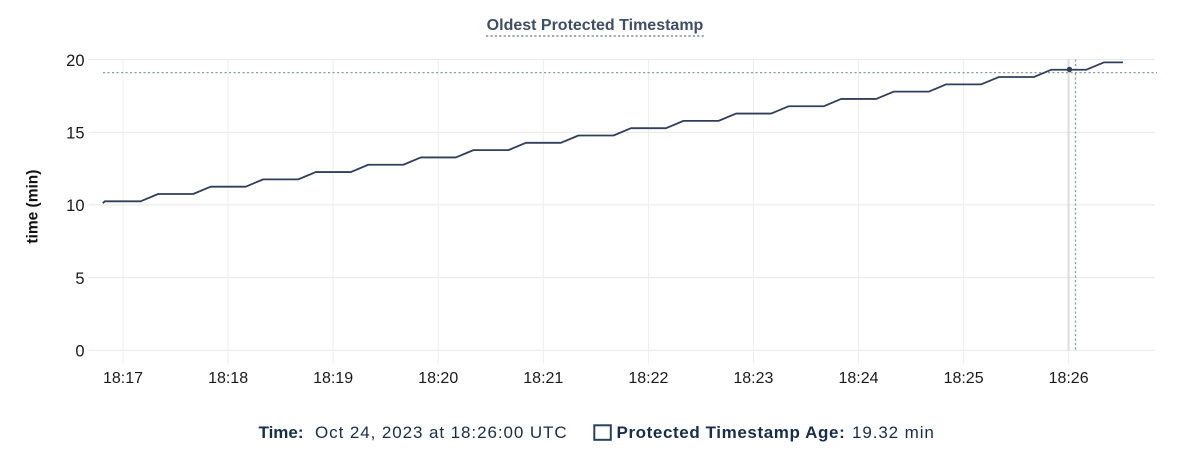 This screenshot has height=471, width=1194. What do you see at coordinates (79, 352) in the screenshot?
I see `svg-text: 0` at bounding box center [79, 352].